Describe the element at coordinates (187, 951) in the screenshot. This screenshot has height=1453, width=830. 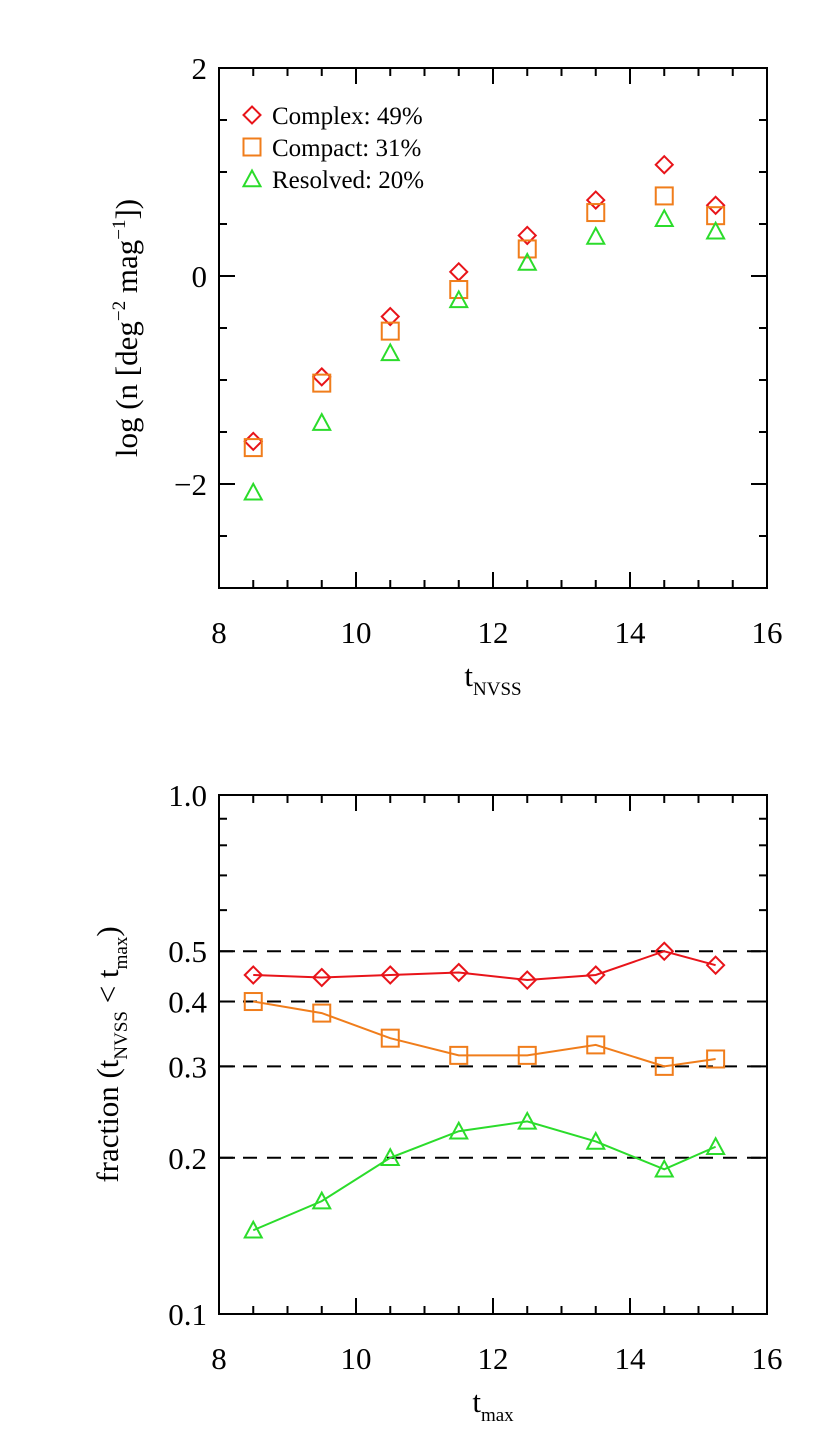
I see `y-tick-label: 0.5` at that location.